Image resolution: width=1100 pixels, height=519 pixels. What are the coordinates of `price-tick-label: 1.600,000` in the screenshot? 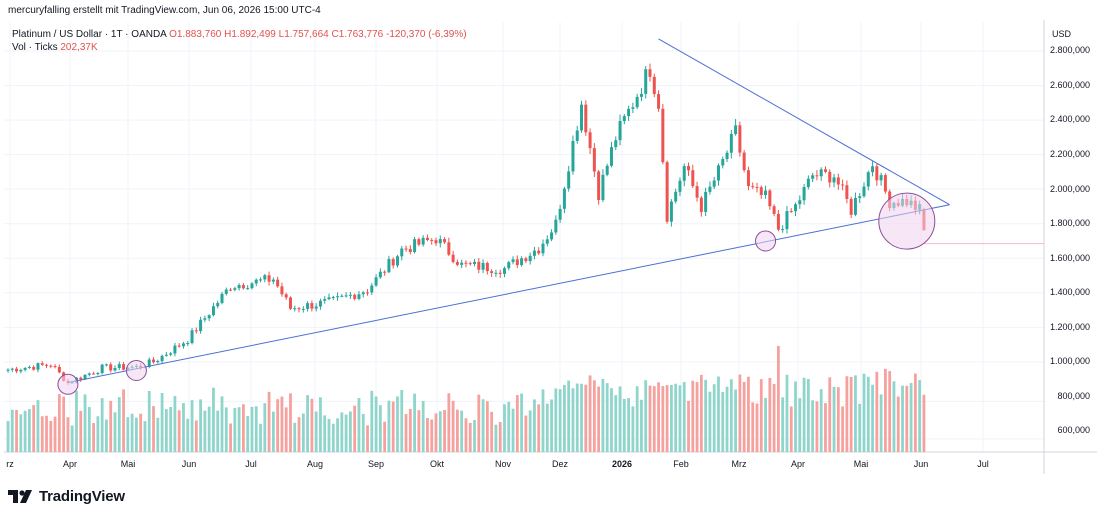 It's located at (1069, 257).